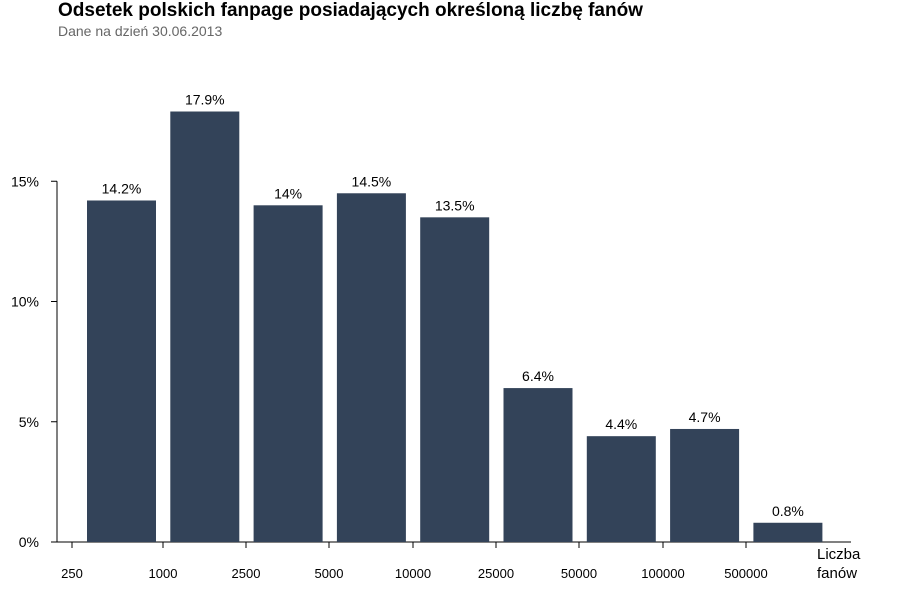 The width and height of the screenshot is (900, 600). Describe the element at coordinates (579, 573) in the screenshot. I see `x-tick-label: 50000` at that location.